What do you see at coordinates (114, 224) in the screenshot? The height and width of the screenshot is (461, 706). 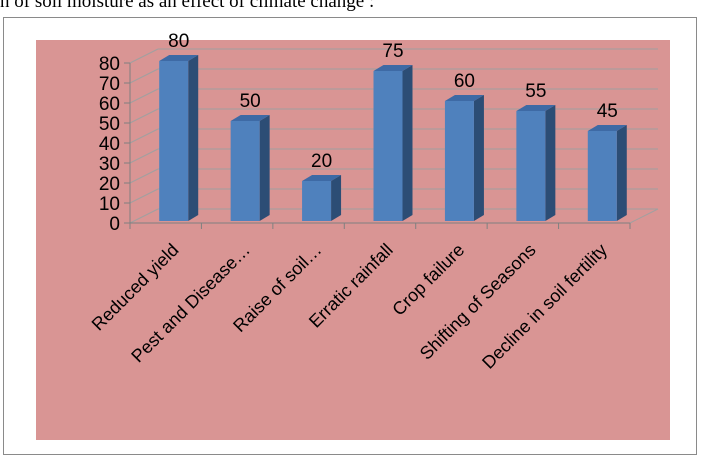 I see `y-tick-label: 0` at bounding box center [114, 224].